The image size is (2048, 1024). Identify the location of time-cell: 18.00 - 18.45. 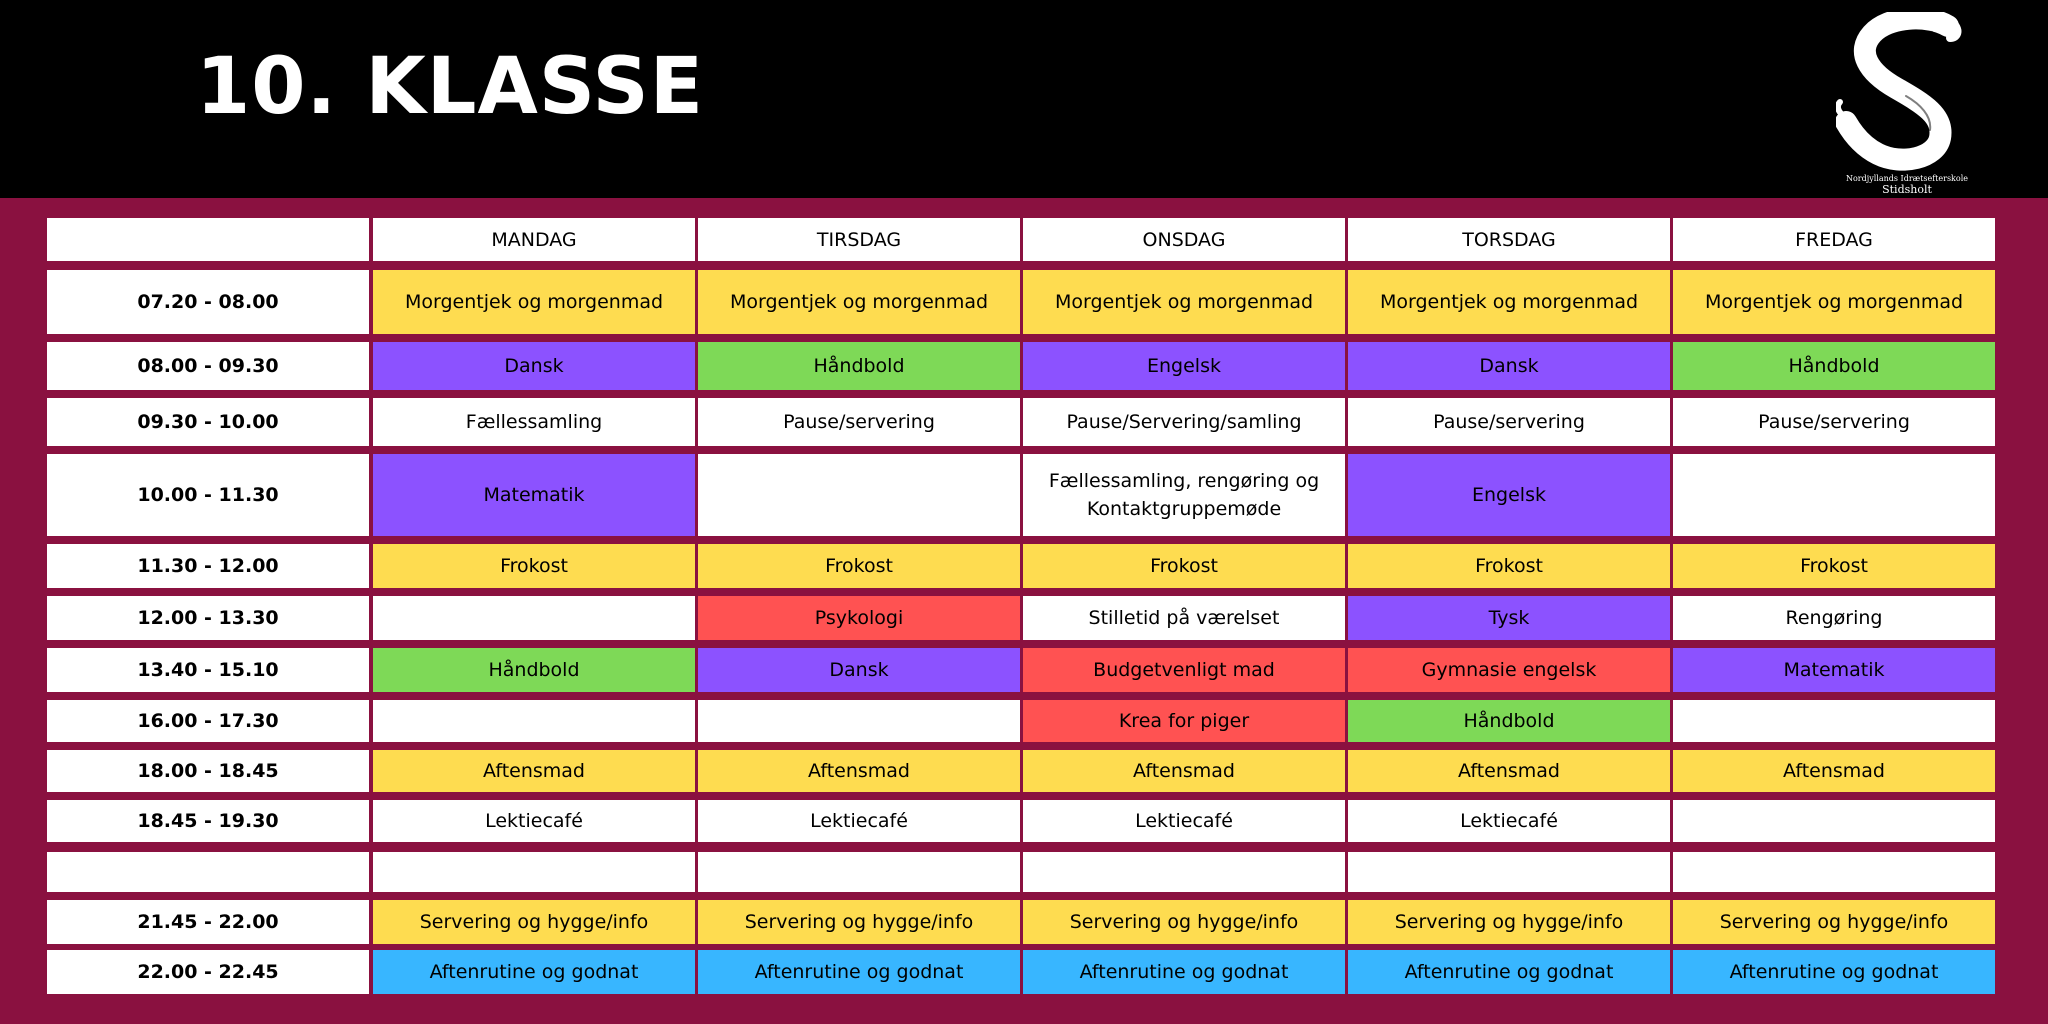
(208, 771).